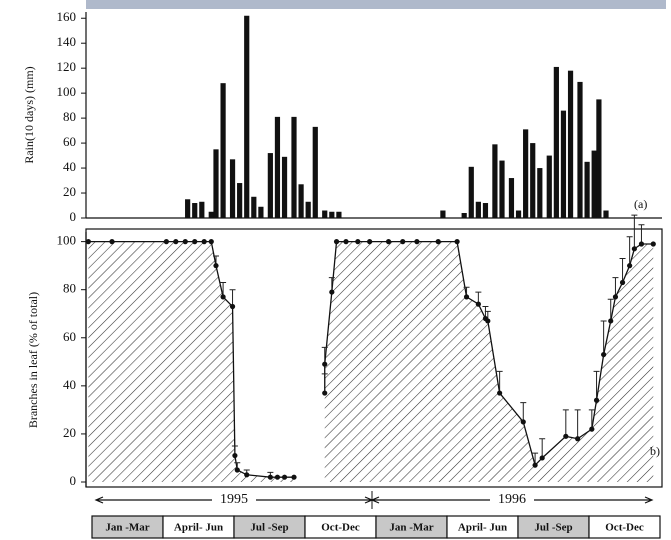 The width and height of the screenshot is (671, 540). I want to click on y-tick-label: 20, so click(69, 432).